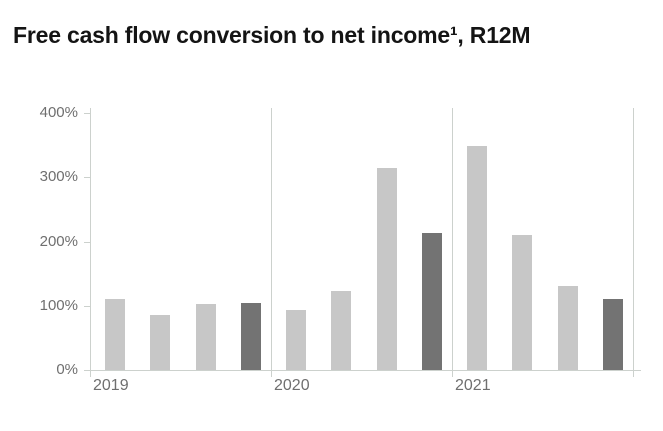 This screenshot has height=431, width=663. Describe the element at coordinates (58, 112) in the screenshot. I see `y-axis-label: 400%` at that location.